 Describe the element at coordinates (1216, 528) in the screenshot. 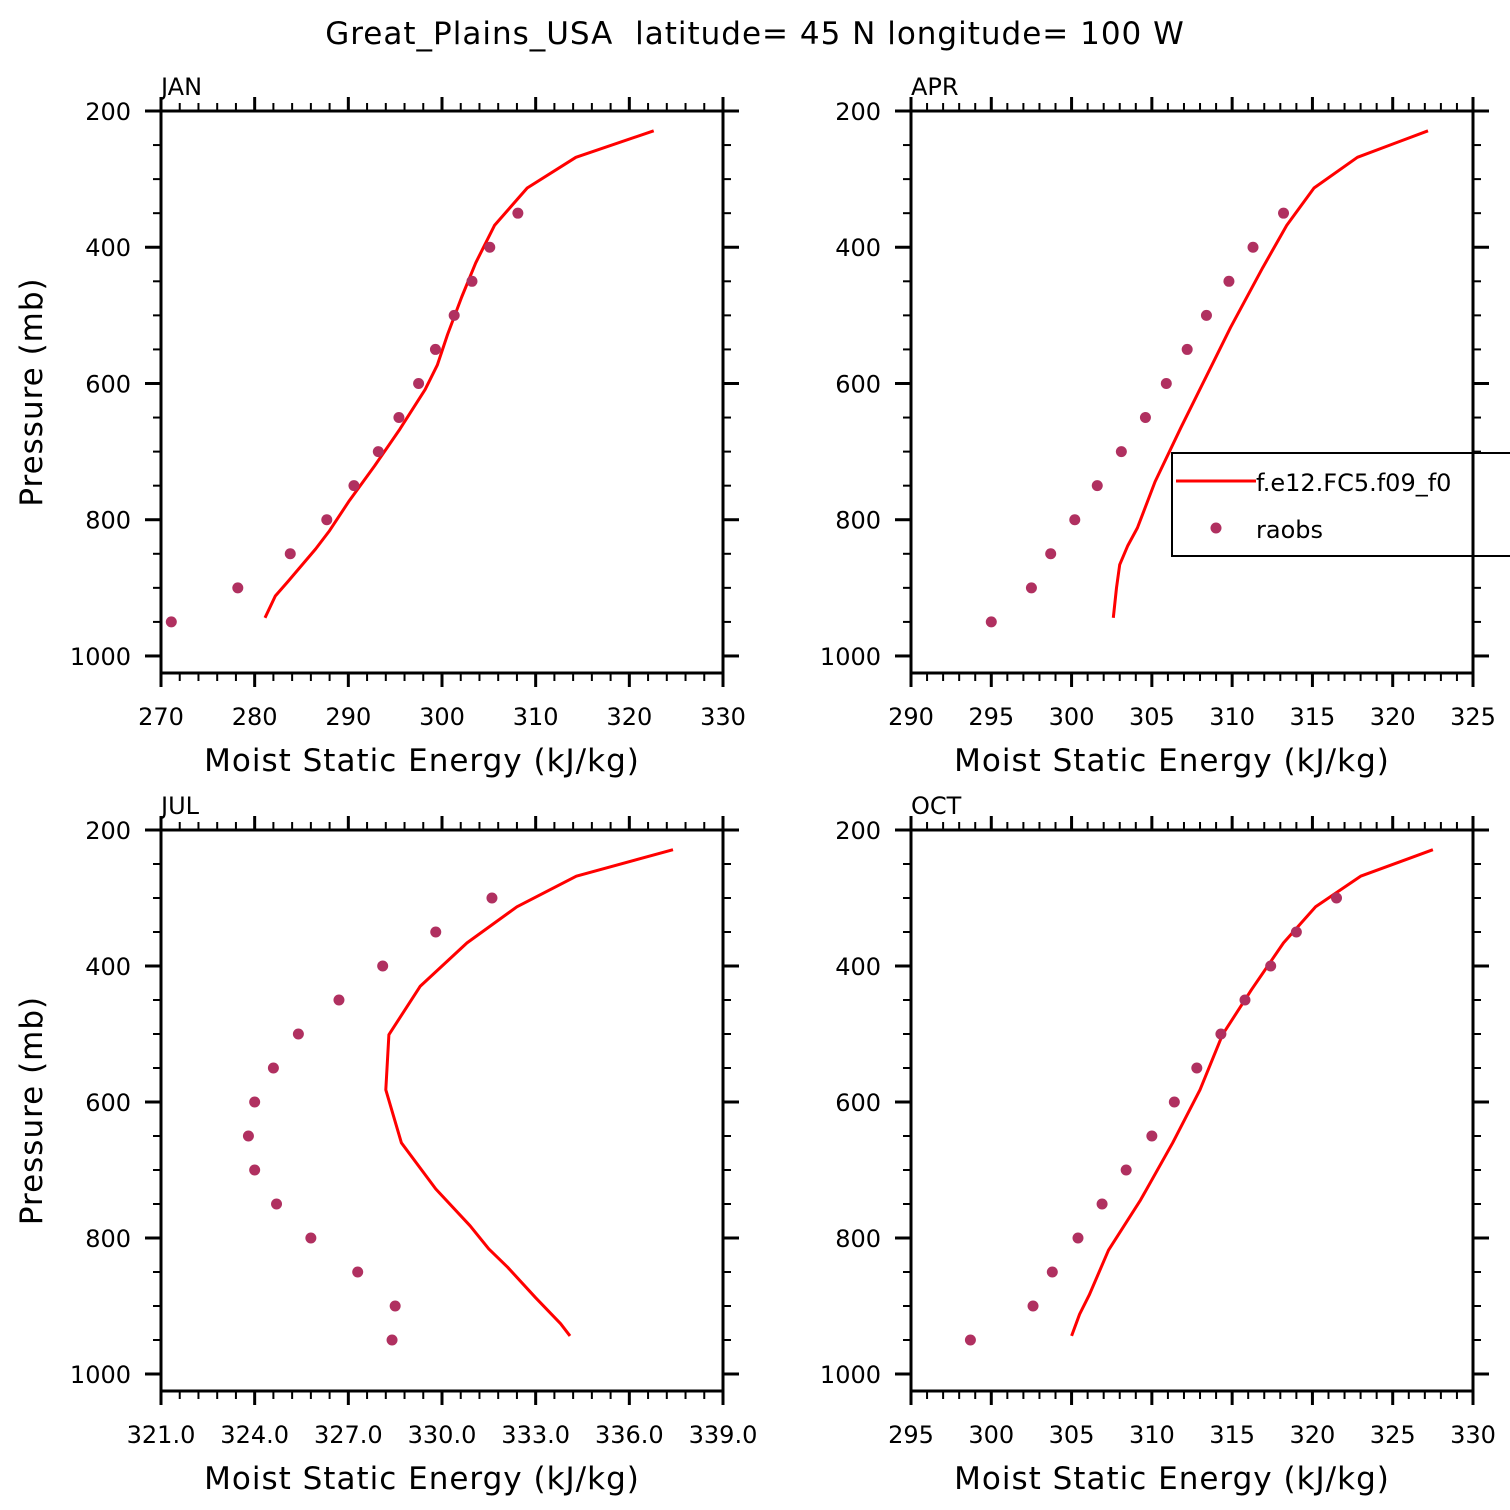

I see `legend-marker-swatch` at that location.